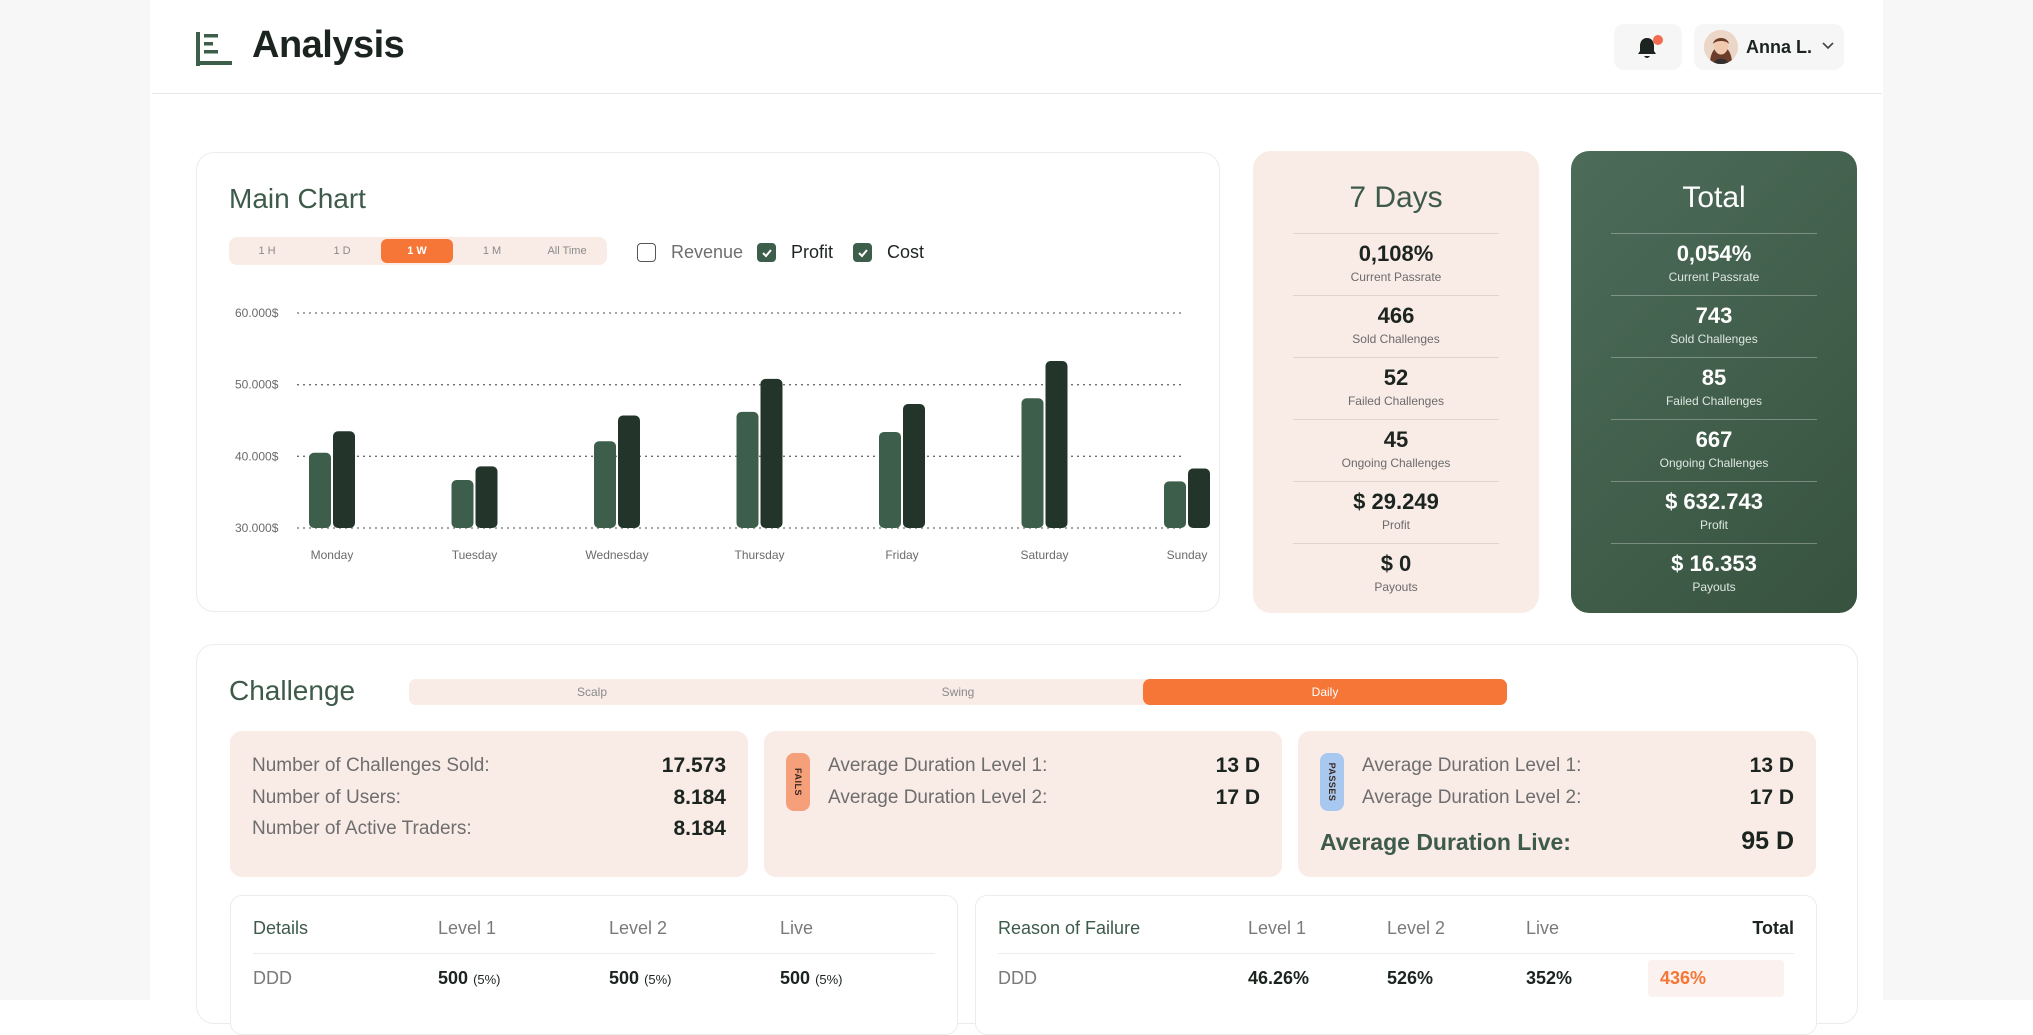 The image size is (2033, 1035). Describe the element at coordinates (938, 765) in the screenshot. I see `fails-label: Average Duration Level 1:` at that location.